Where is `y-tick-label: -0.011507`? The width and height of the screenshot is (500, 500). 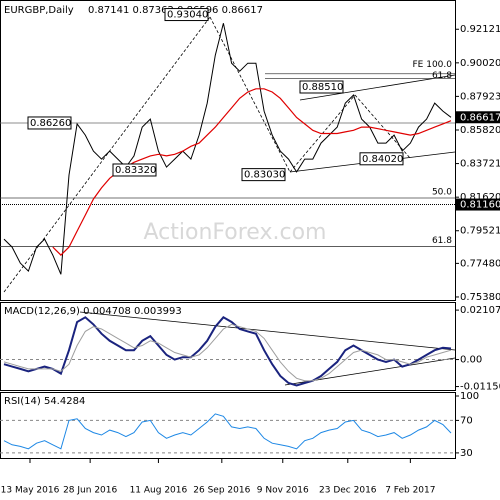
y-tick-label: -0.011507 is located at coordinates (480, 387).